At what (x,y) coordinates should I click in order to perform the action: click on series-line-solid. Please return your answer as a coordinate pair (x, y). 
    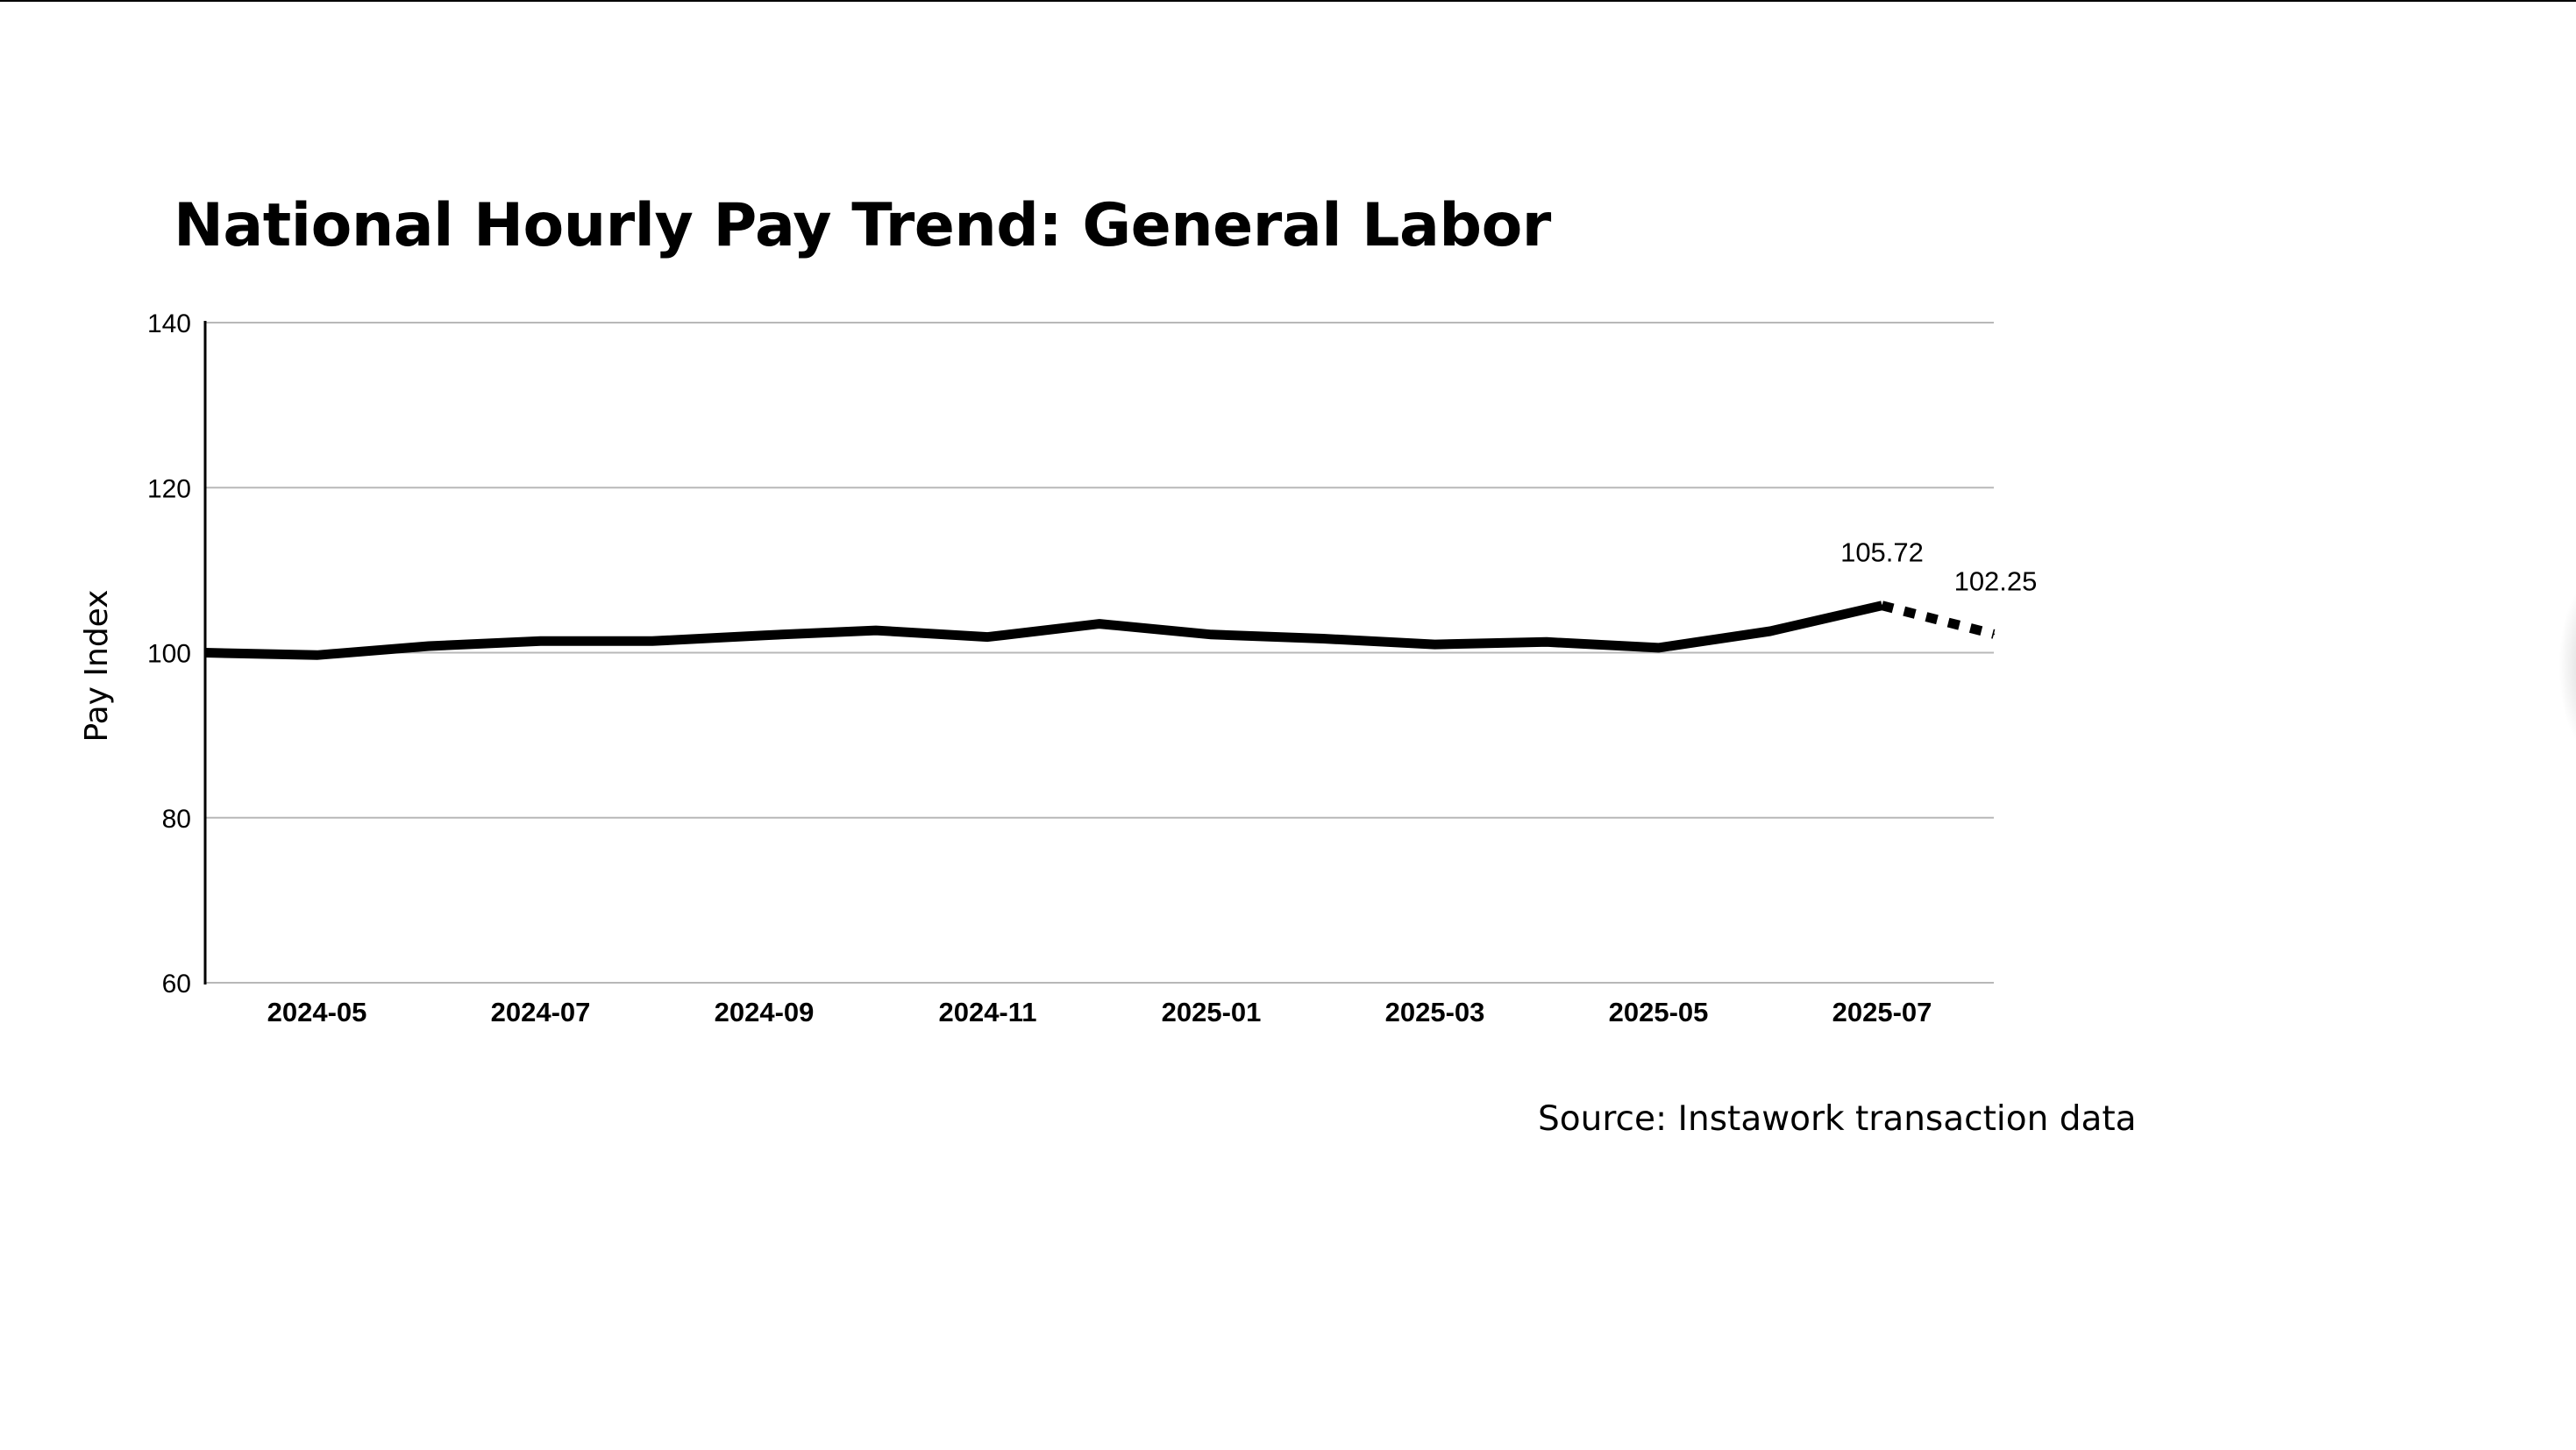
    Looking at the image, I should click on (1043, 630).